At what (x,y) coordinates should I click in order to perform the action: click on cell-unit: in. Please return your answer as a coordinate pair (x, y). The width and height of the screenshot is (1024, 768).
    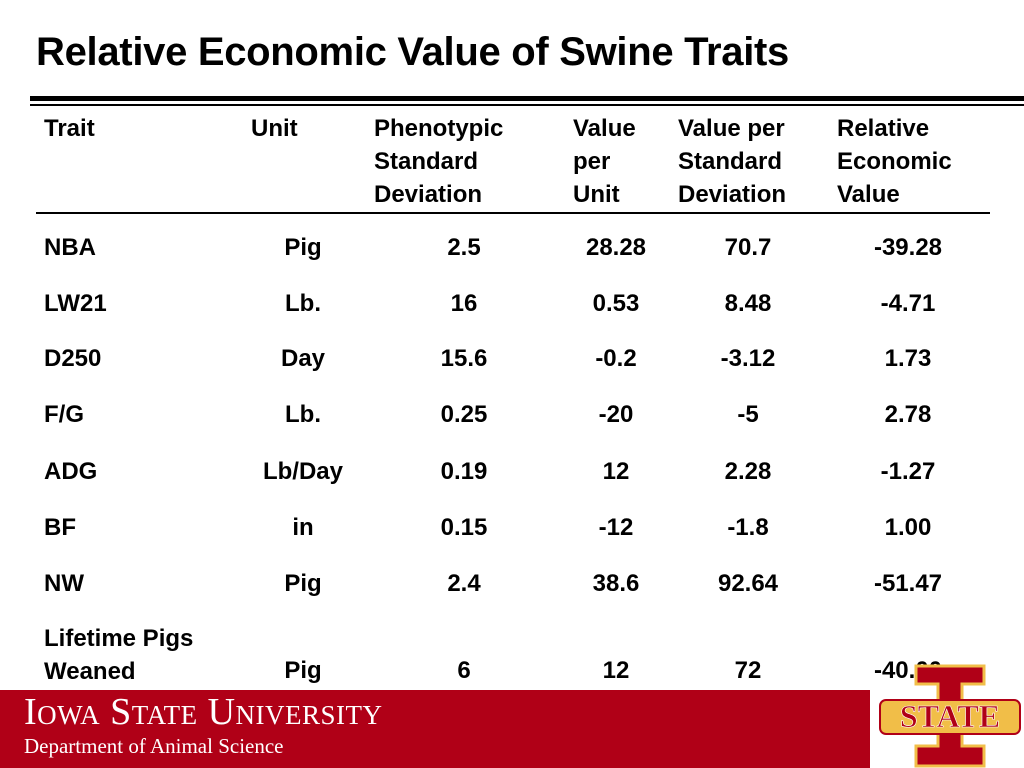
    Looking at the image, I should click on (303, 527).